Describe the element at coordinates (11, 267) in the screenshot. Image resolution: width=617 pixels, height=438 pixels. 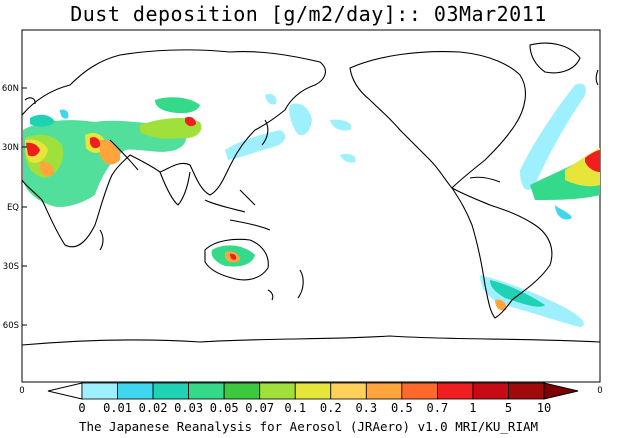
I see `lat-label-30s: 30S` at that location.